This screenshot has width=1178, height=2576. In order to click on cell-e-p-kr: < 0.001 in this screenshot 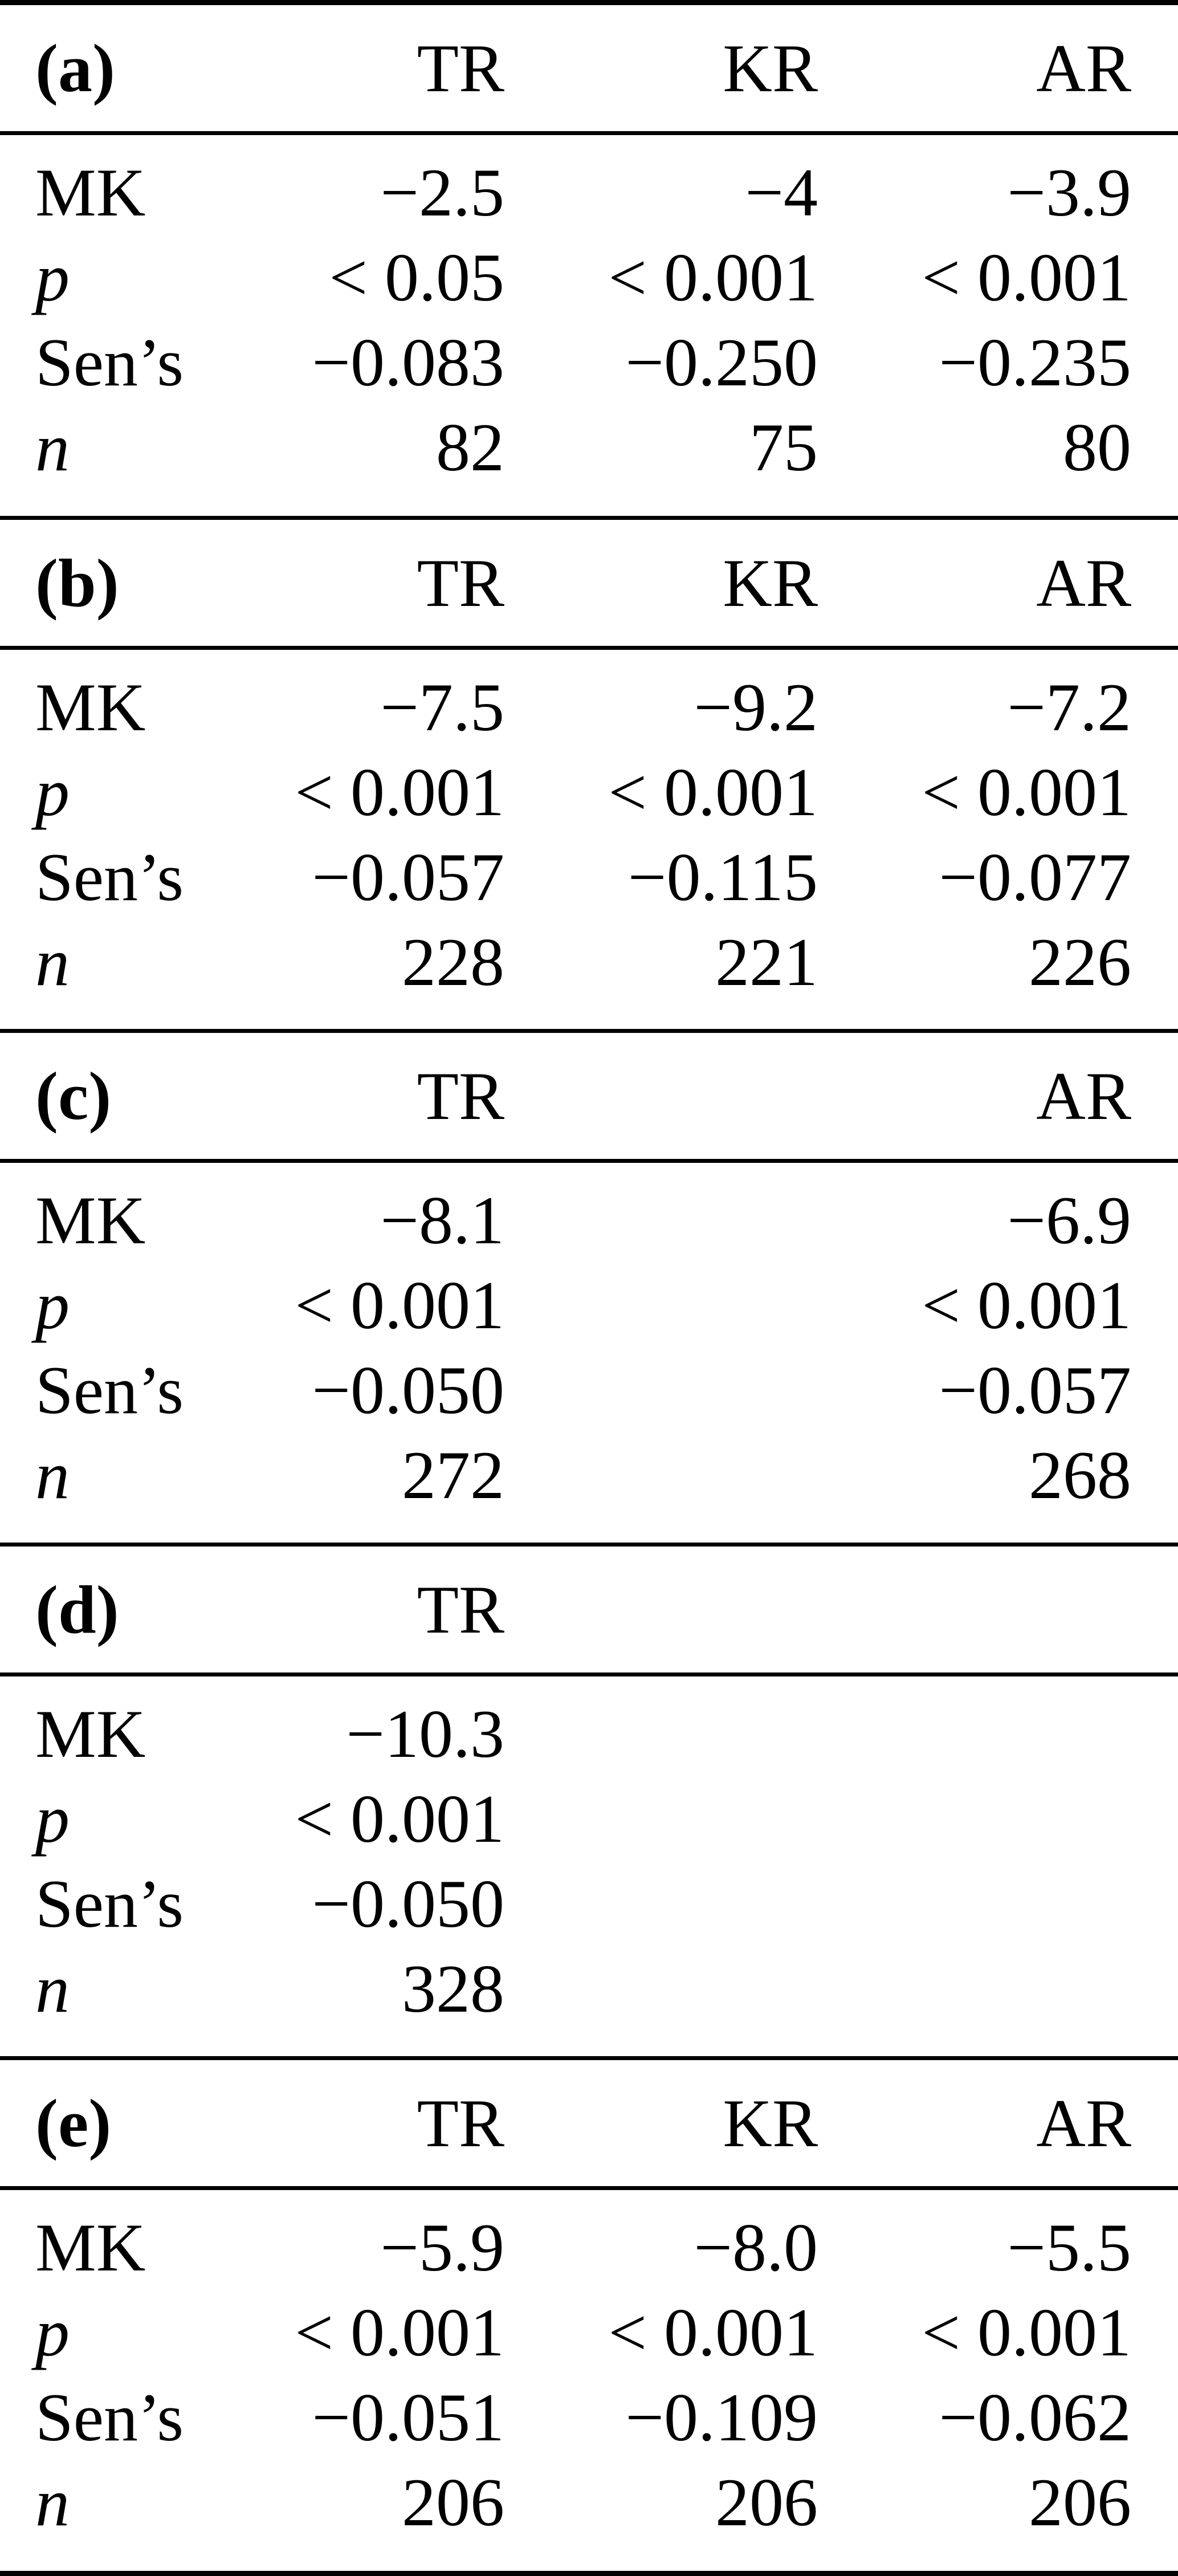, I will do `click(713, 2332)`.